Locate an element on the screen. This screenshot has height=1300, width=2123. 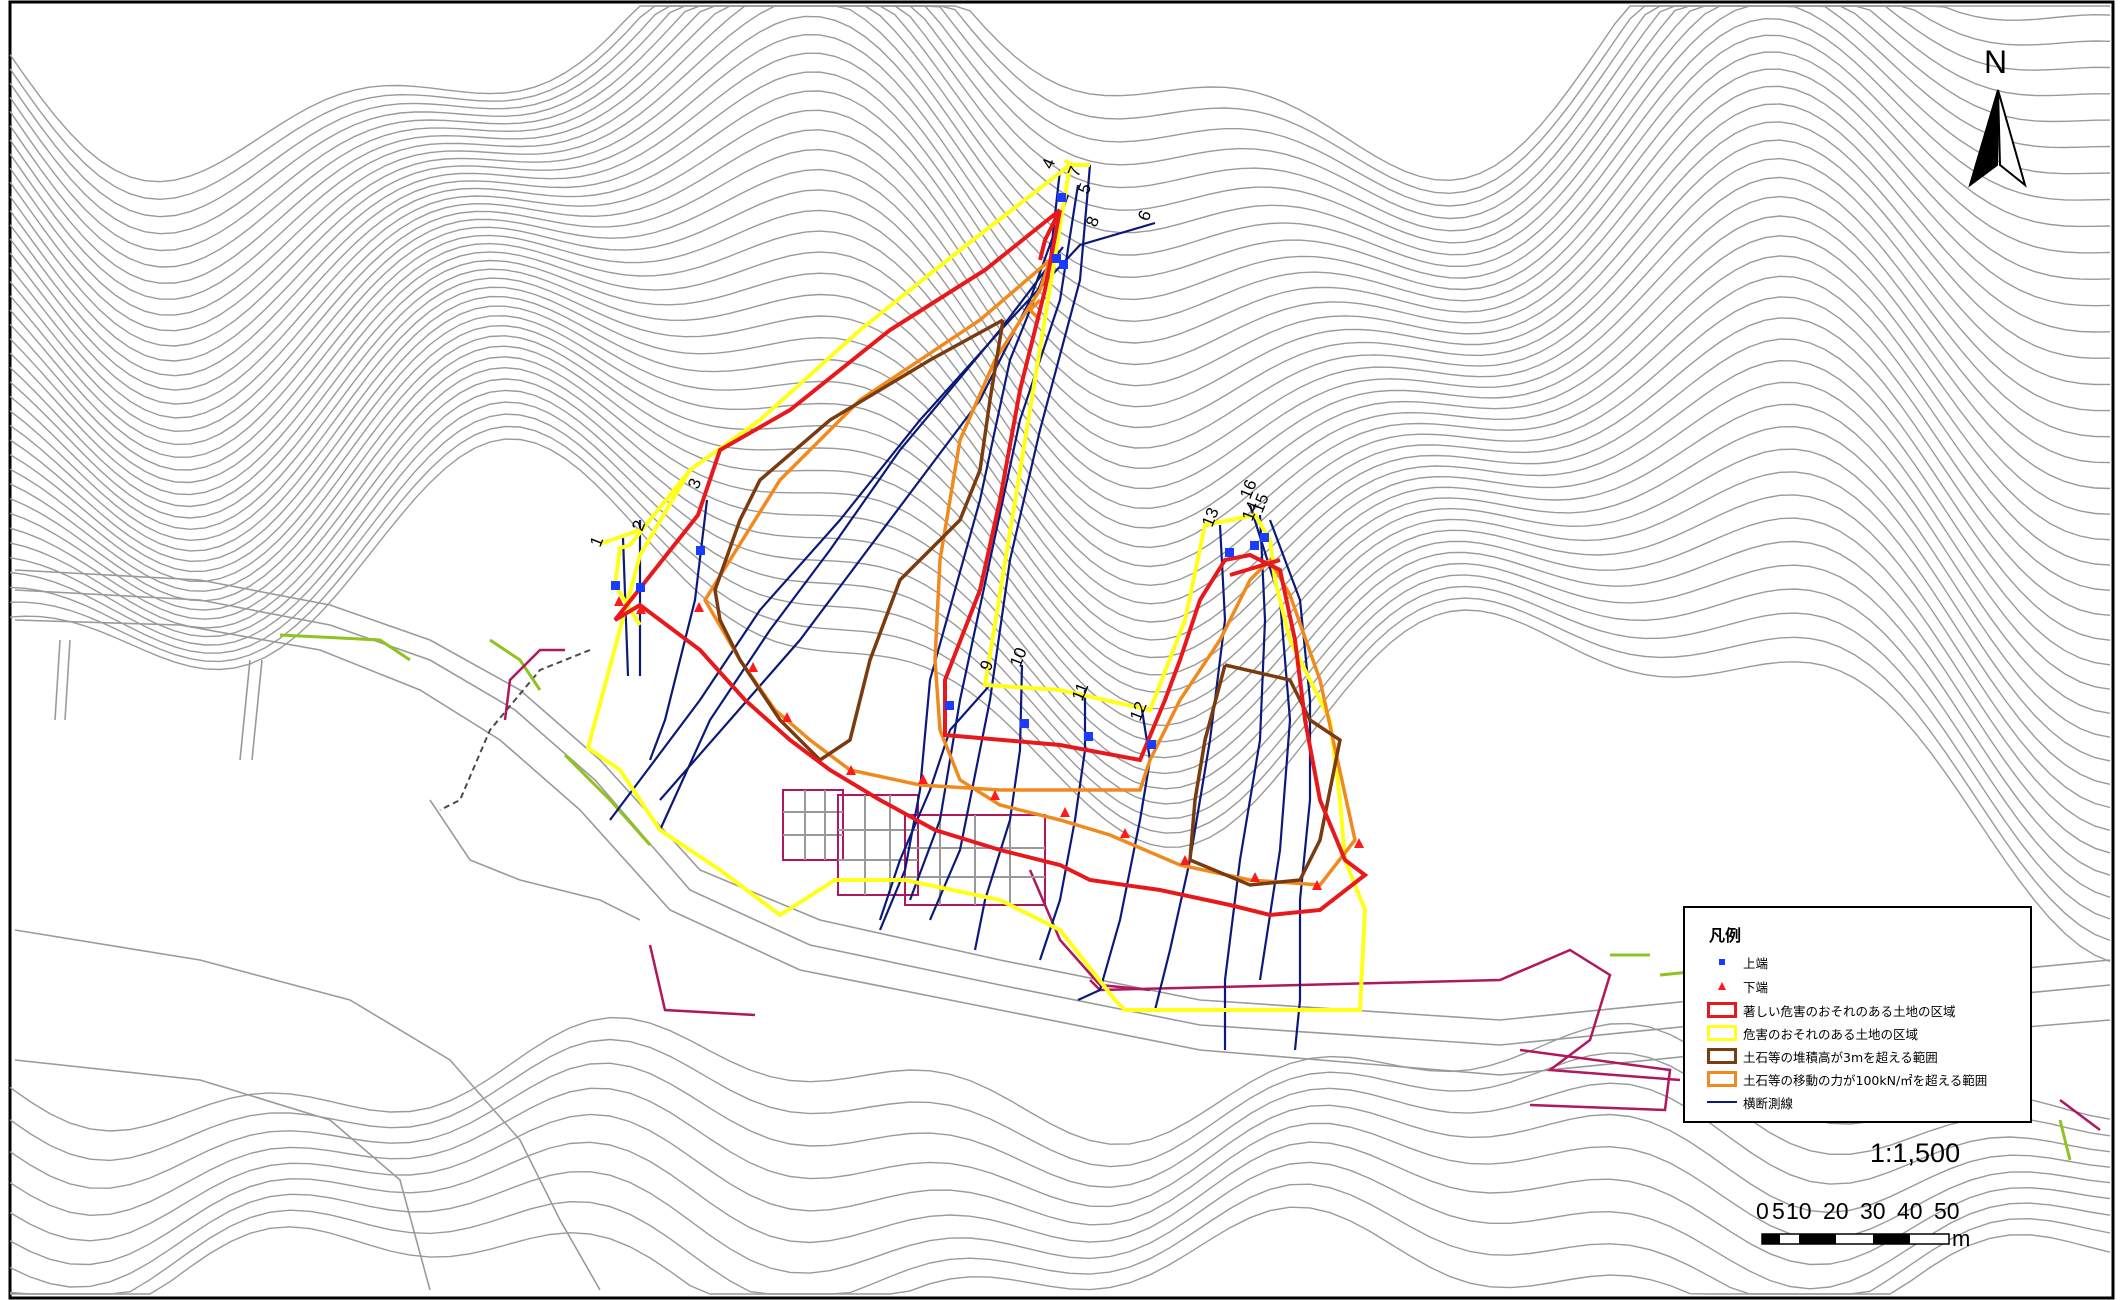
brown-box-icon is located at coordinates (1722, 1056).